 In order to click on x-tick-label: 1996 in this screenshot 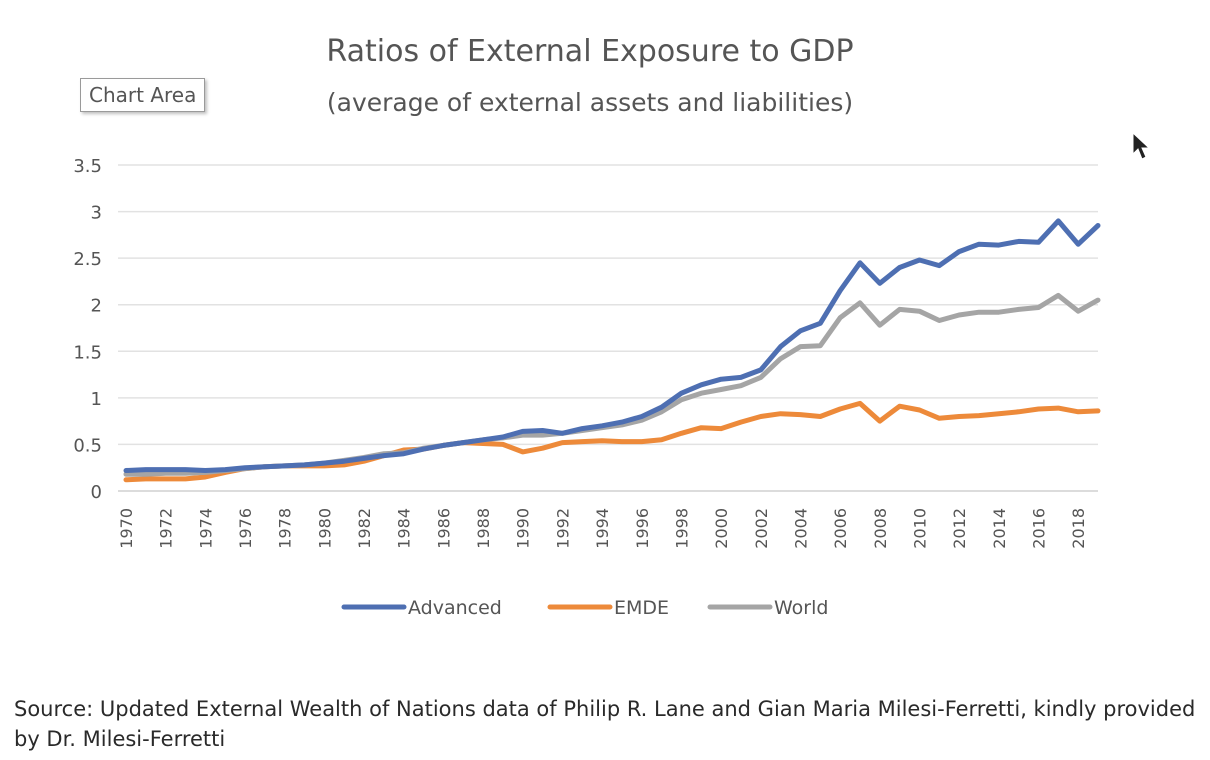, I will do `click(642, 528)`.